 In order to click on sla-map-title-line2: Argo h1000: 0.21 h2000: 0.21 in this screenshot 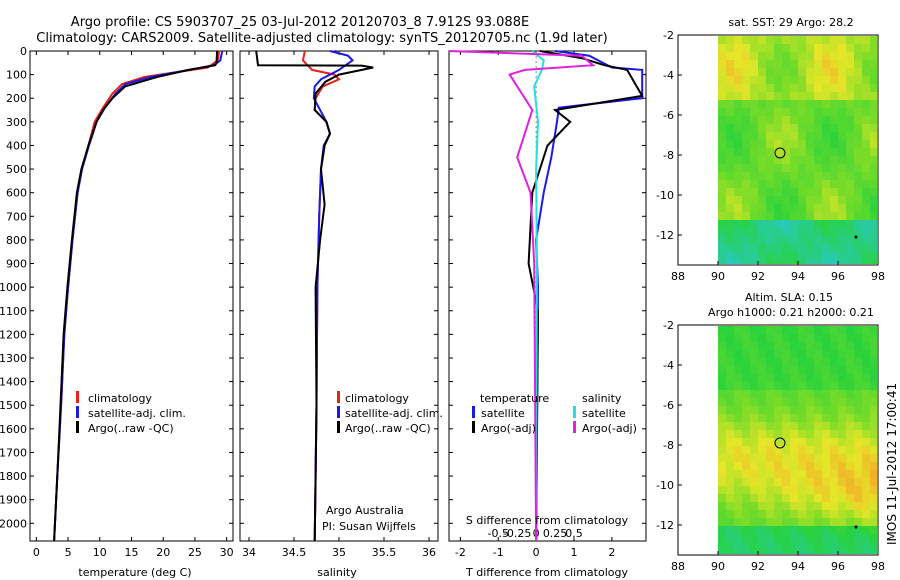, I will do `click(791, 312)`.